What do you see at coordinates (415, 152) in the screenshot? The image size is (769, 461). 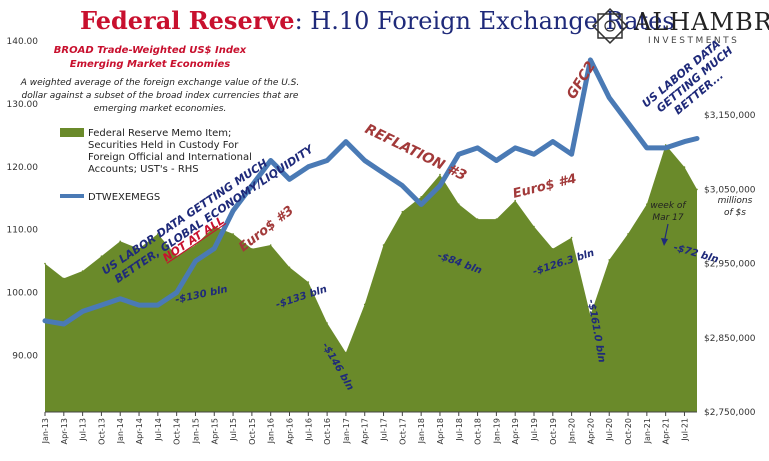 I see `annotation-reflation: REFLATION #3` at bounding box center [415, 152].